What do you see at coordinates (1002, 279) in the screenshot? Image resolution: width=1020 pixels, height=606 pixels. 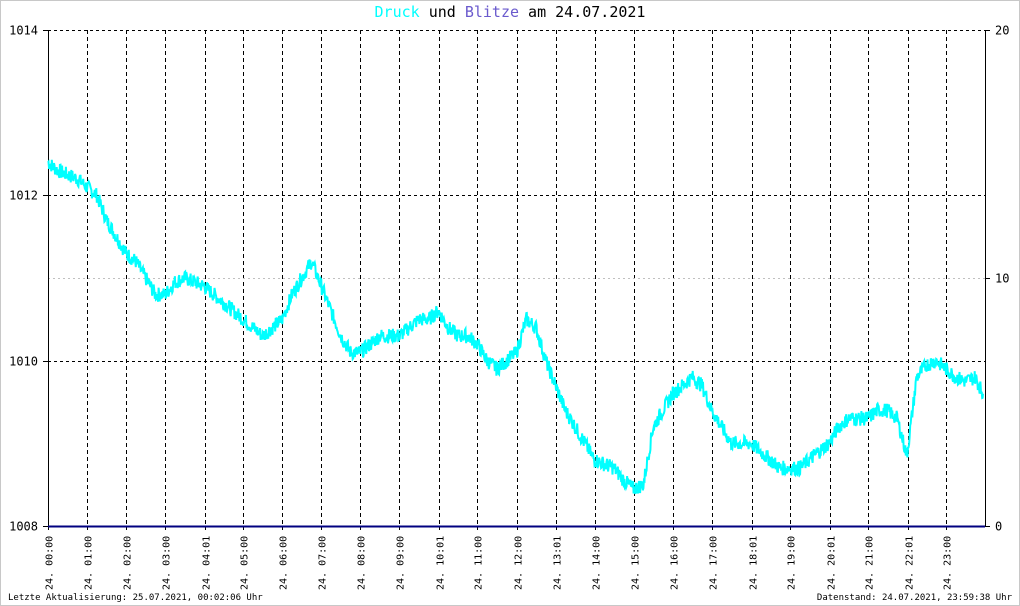 I see `y-right-tick-label: 10` at bounding box center [1002, 279].